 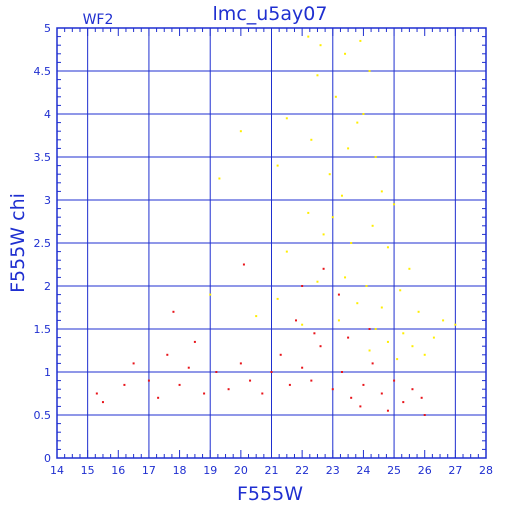 I want to click on x-tick-label: 28, so click(x=486, y=470).